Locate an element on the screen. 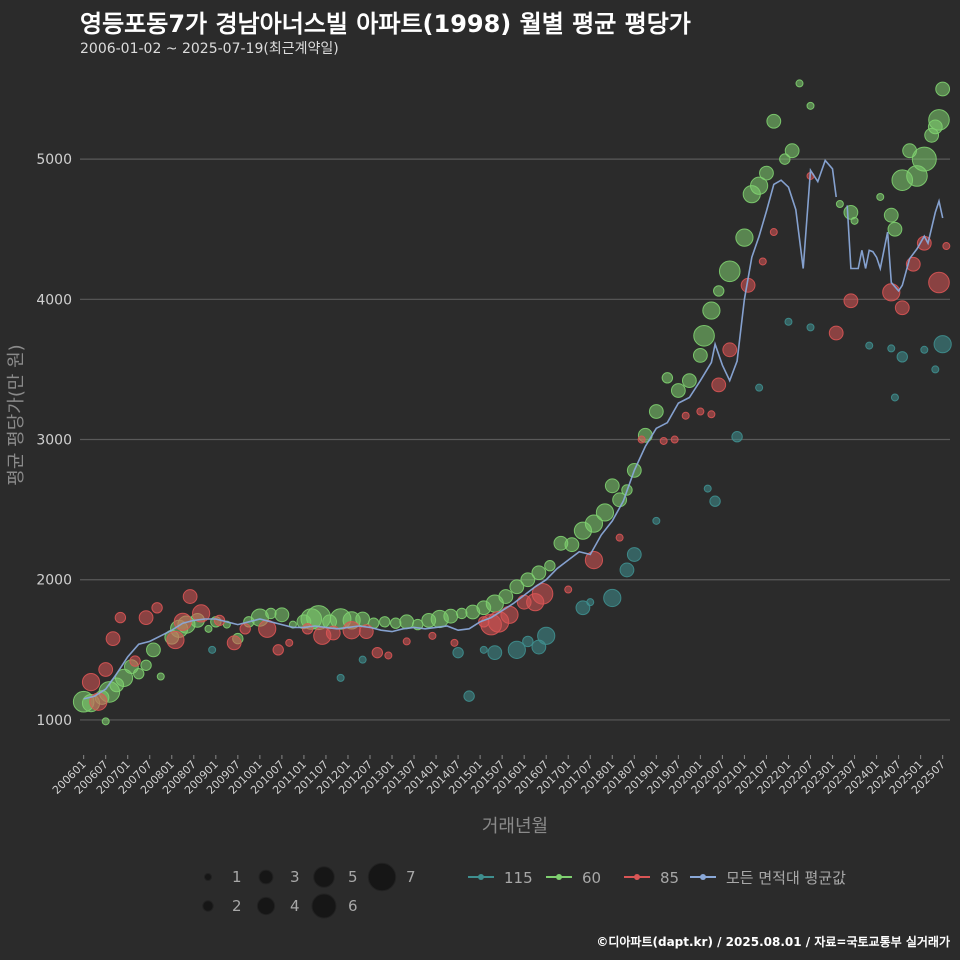  legend-marker-avg is located at coordinates (703, 877).